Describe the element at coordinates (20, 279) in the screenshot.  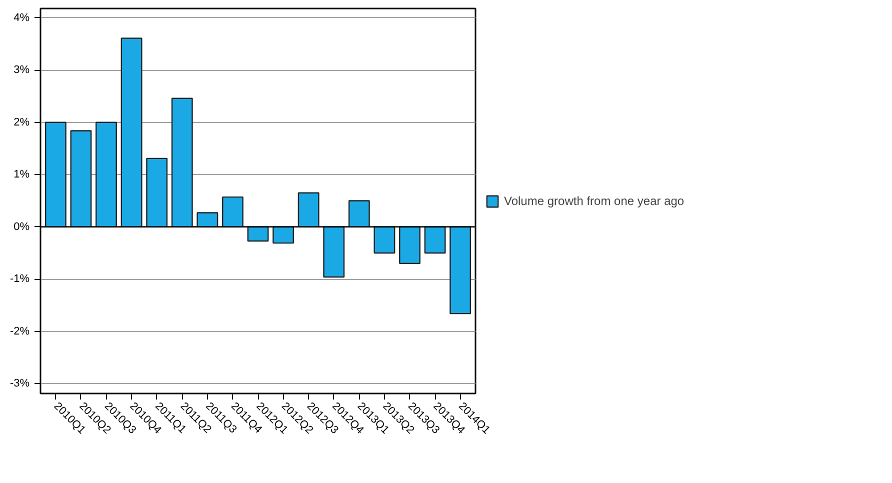
I see `y-tick-label: -1%` at that location.